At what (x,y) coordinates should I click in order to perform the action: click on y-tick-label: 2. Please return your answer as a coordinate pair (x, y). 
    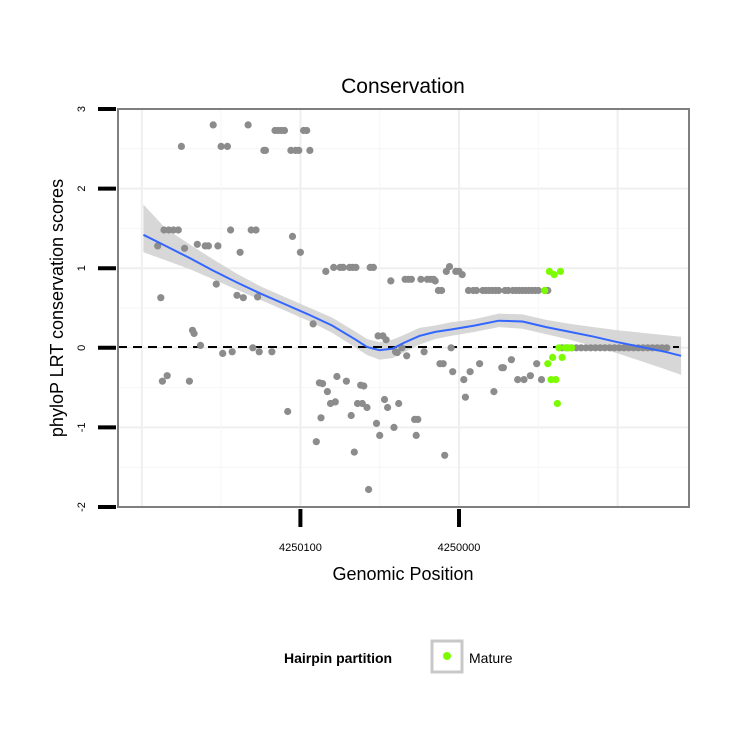
    Looking at the image, I should click on (82, 189).